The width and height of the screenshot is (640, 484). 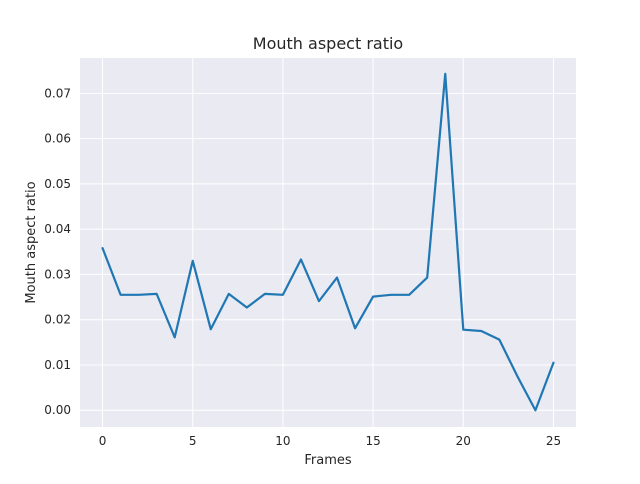 I want to click on x-tick-label: 5, so click(x=193, y=441).